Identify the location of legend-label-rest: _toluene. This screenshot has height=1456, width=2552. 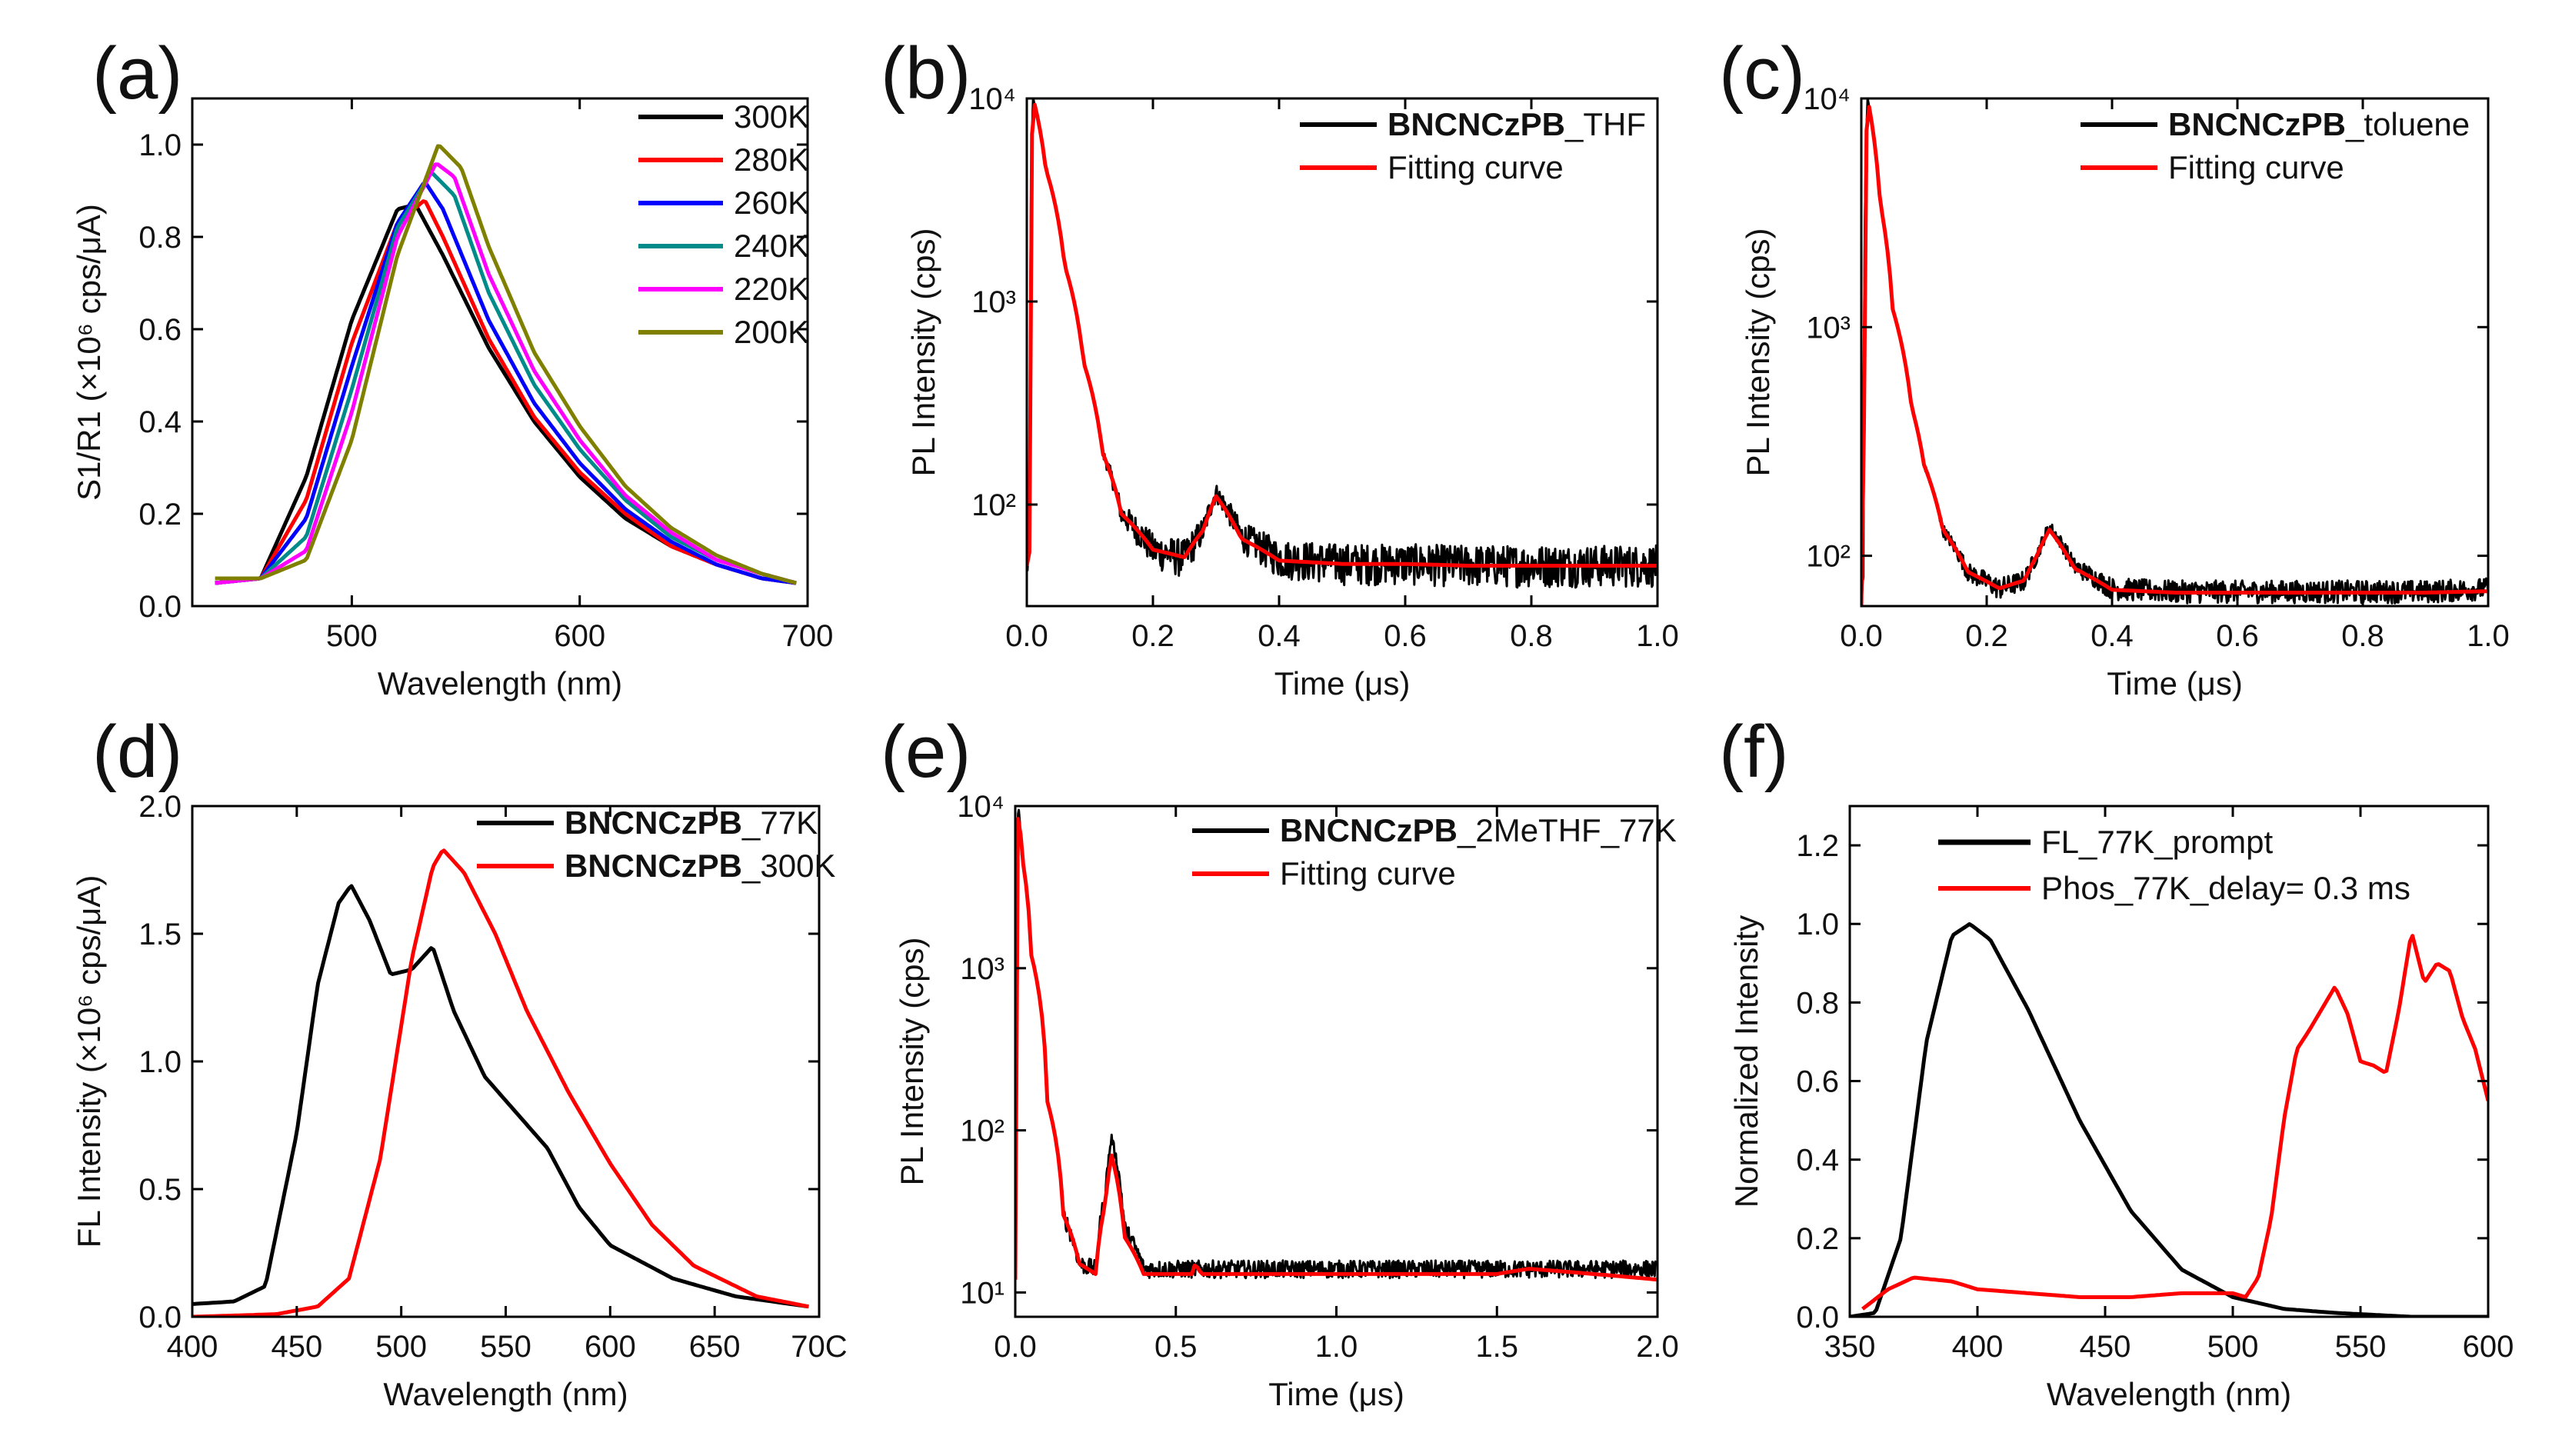
(2407, 124).